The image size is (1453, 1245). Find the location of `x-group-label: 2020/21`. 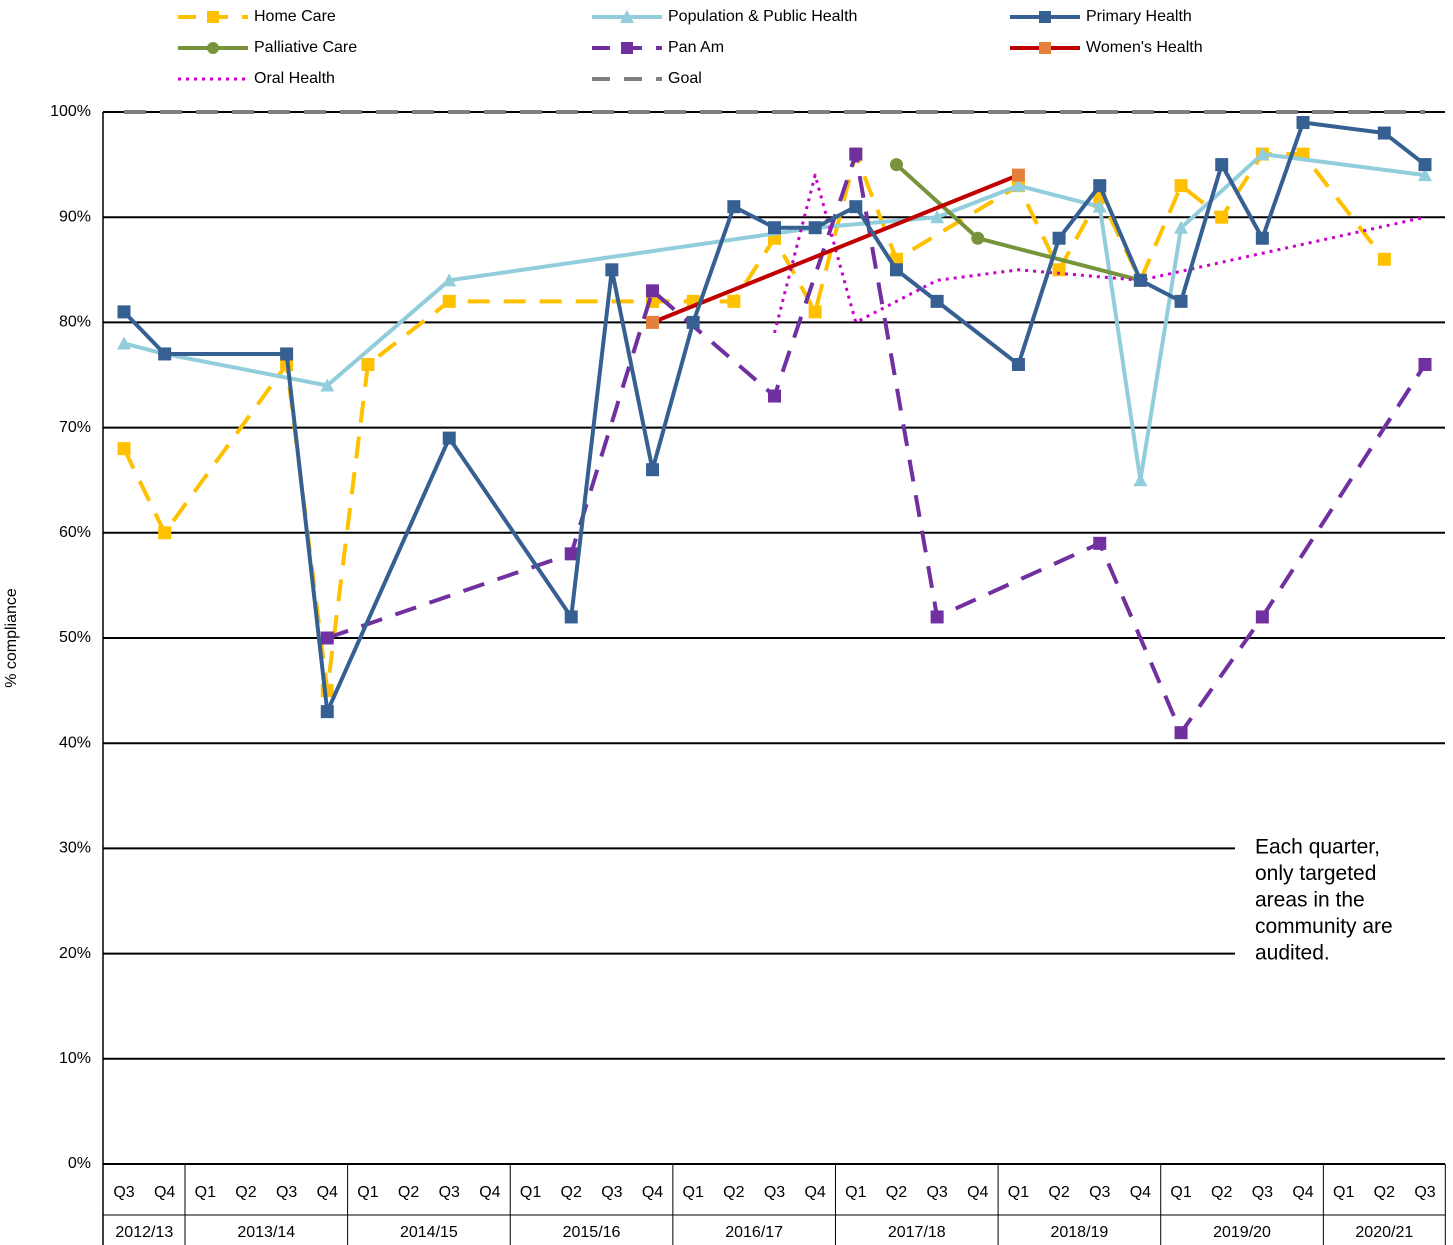

x-group-label: 2020/21 is located at coordinates (1384, 1232).